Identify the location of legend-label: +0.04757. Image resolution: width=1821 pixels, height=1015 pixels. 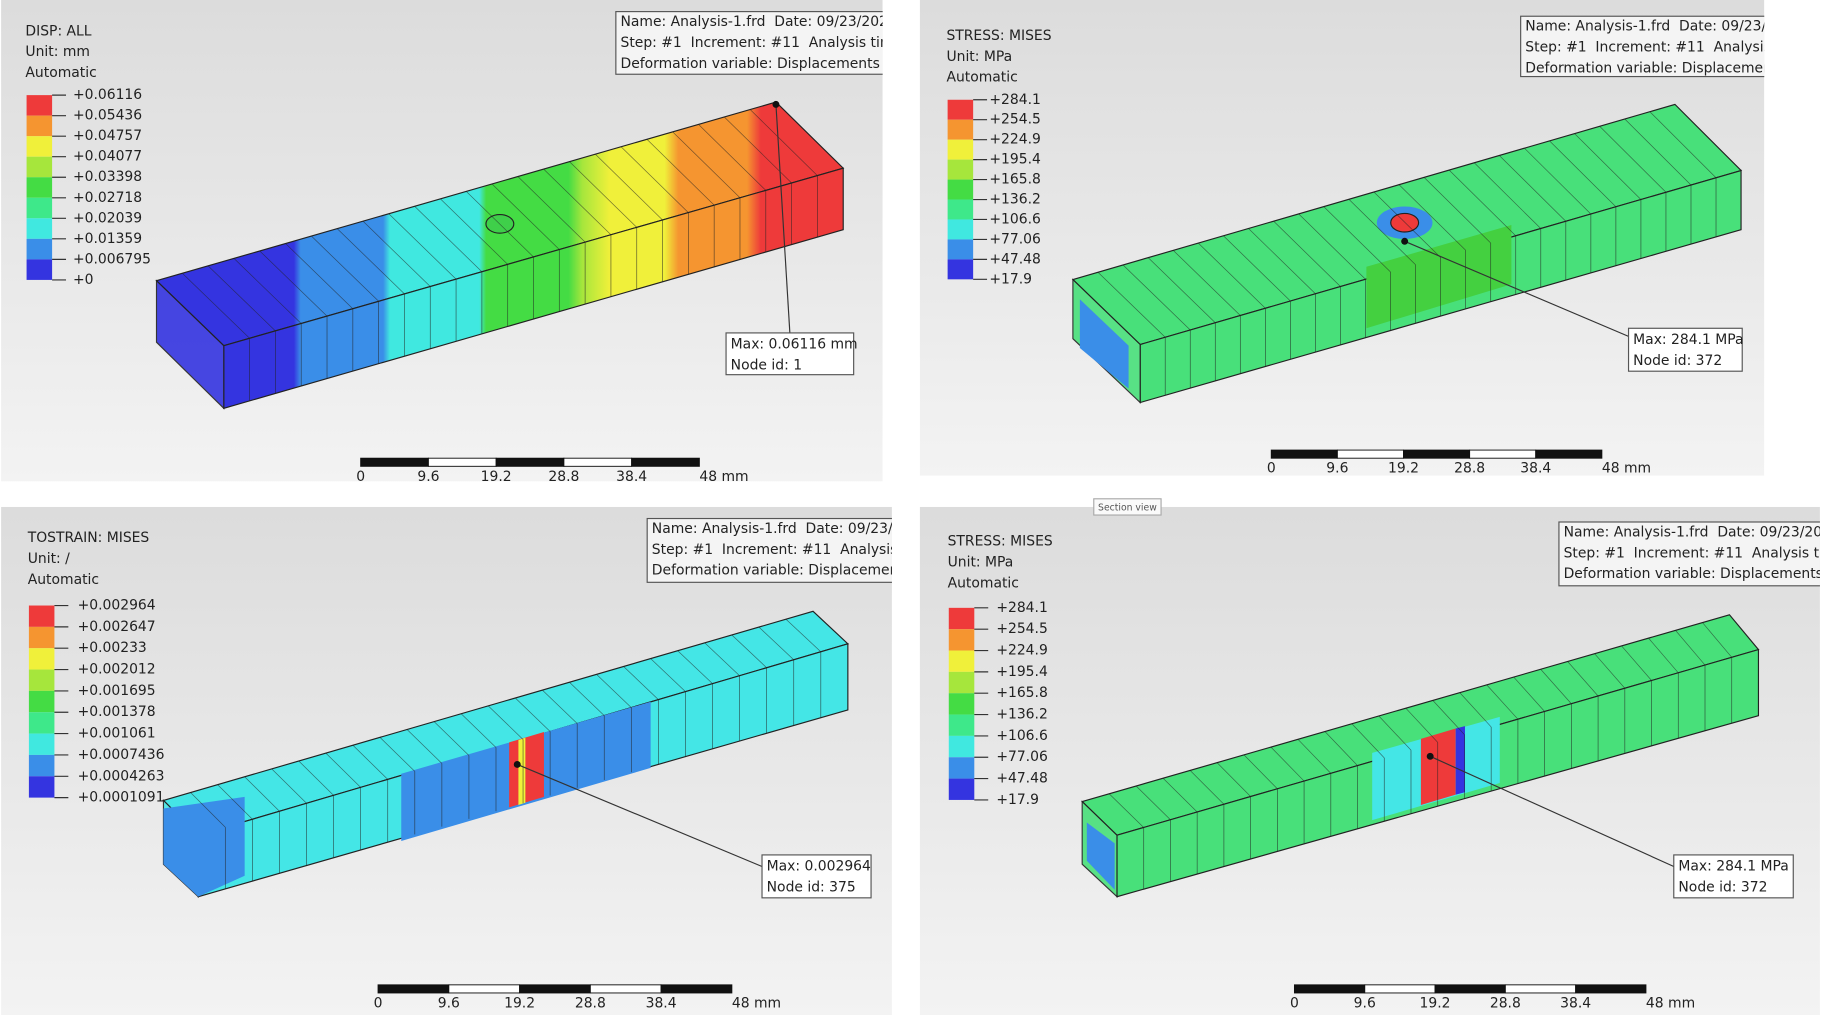
(107, 136).